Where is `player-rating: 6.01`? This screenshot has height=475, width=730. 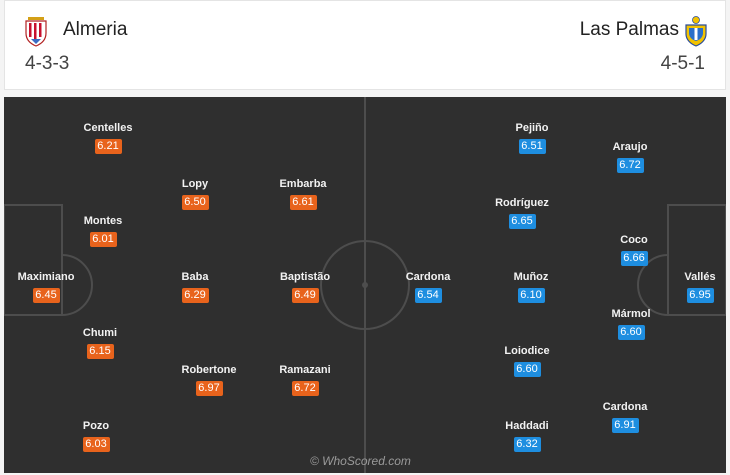
player-rating: 6.01 is located at coordinates (103, 239).